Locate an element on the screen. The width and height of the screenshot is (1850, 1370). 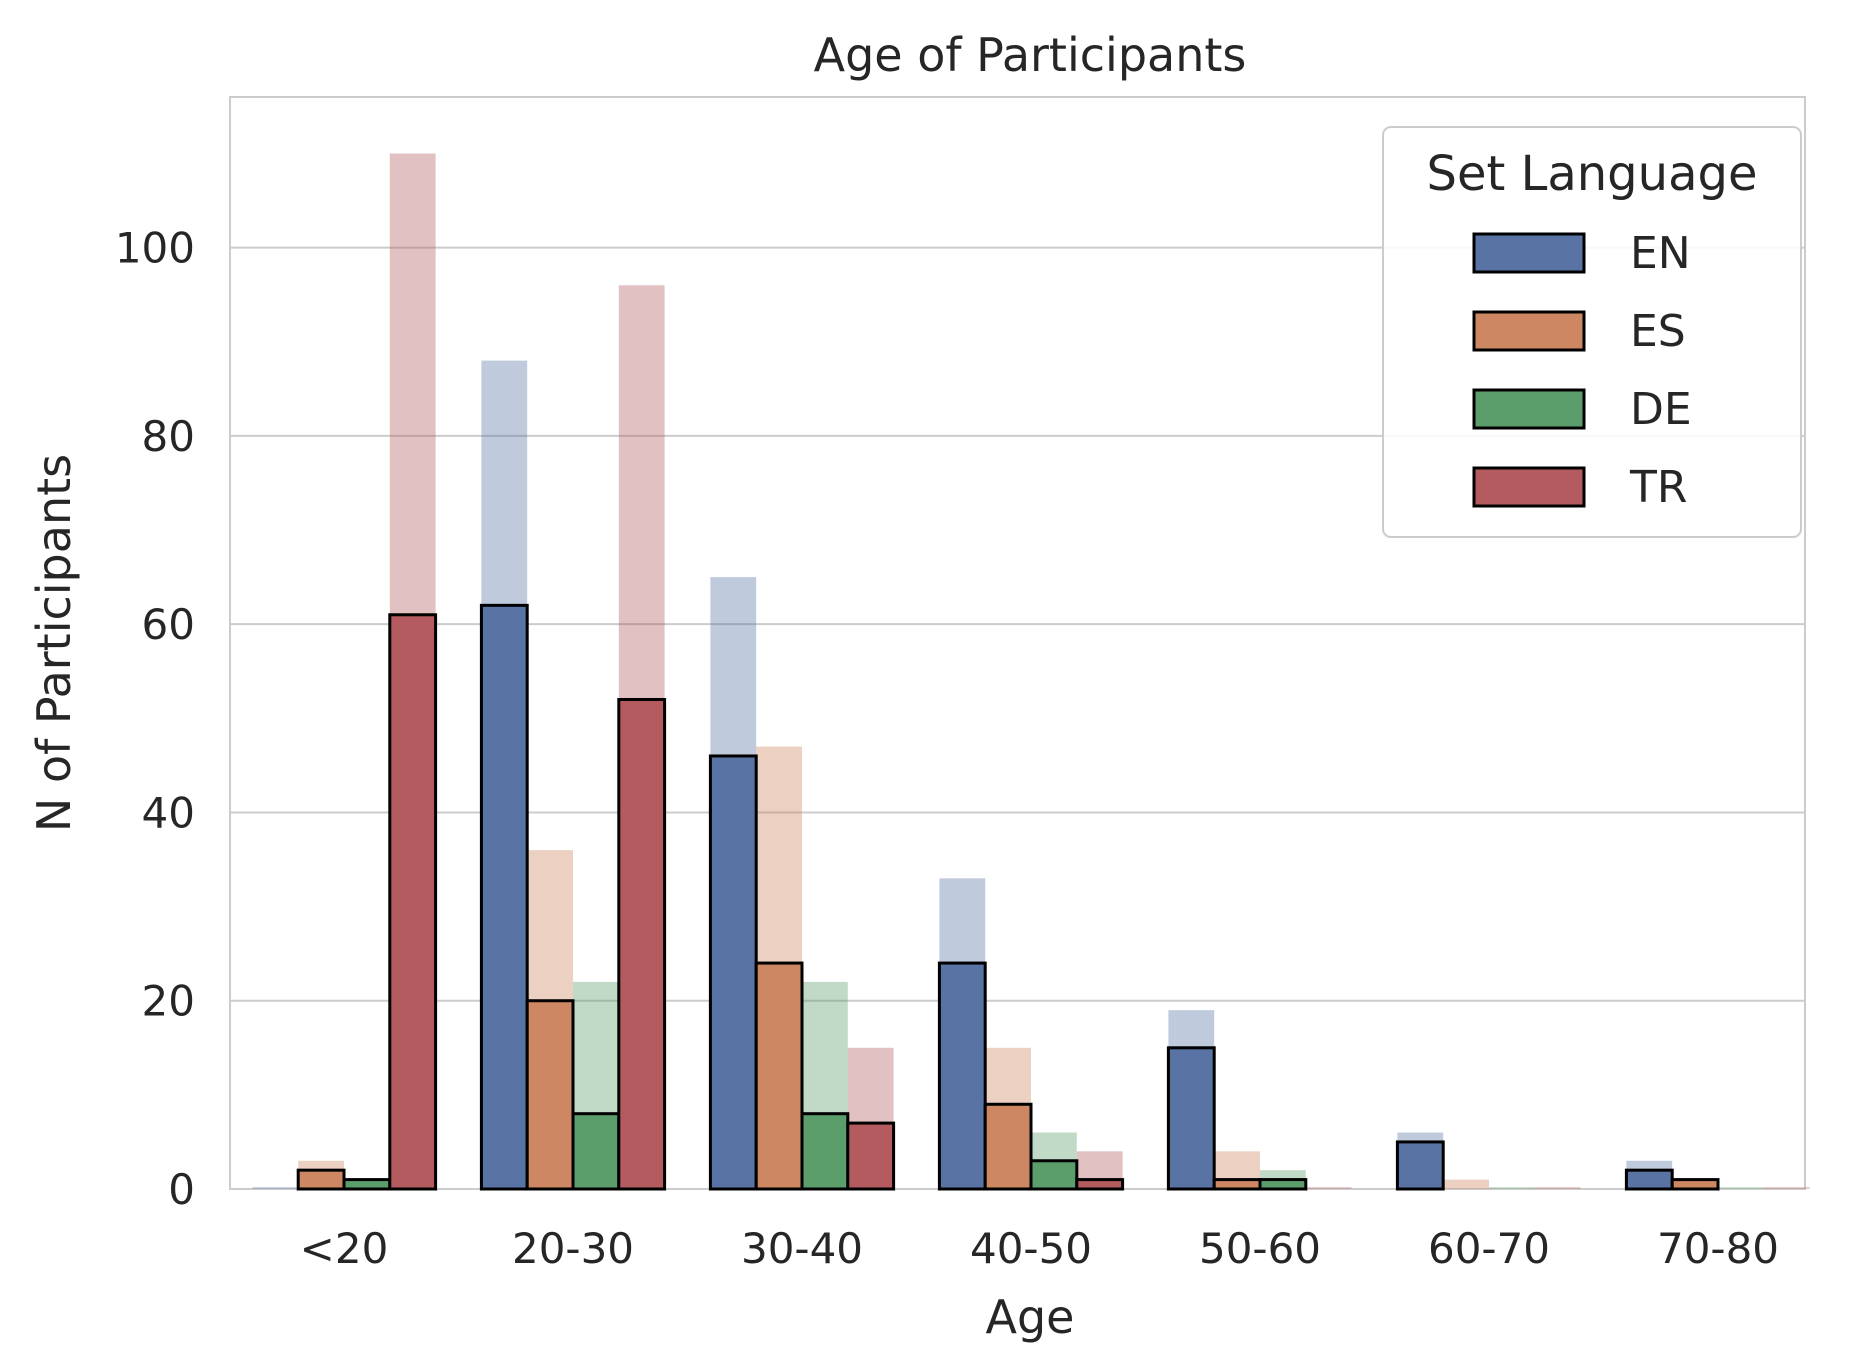
chart-title: Age of Participants is located at coordinates (1030, 55).